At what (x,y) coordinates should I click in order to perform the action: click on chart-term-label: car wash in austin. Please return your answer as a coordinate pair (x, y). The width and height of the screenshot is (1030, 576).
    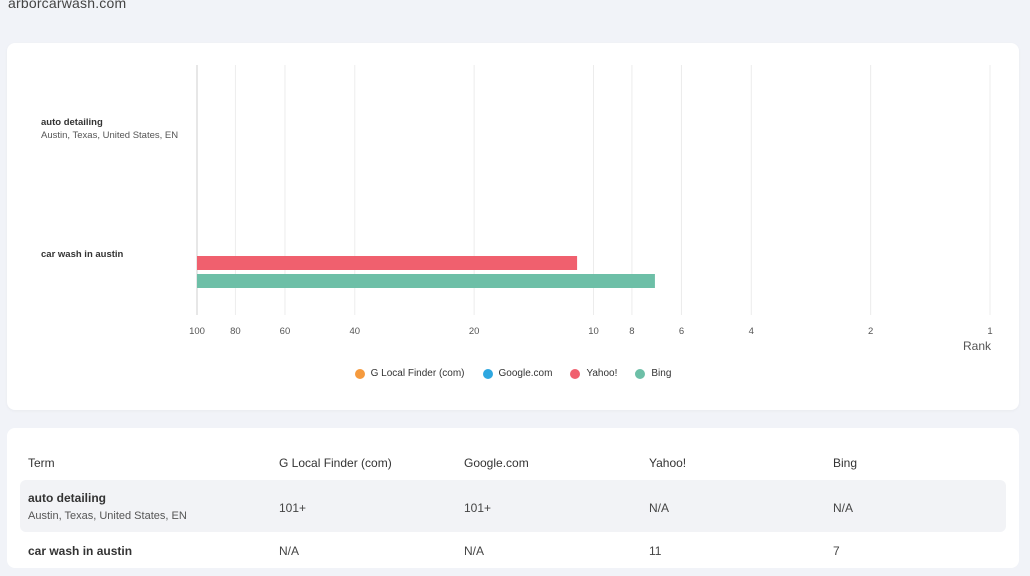
    Looking at the image, I should click on (82, 254).